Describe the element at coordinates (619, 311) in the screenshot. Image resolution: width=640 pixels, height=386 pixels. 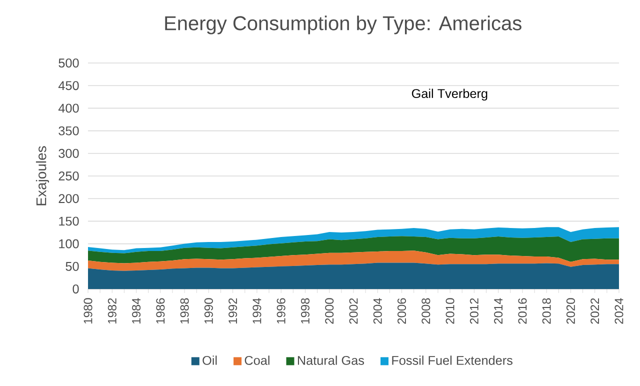
I see `x-tick-label: 2024` at that location.